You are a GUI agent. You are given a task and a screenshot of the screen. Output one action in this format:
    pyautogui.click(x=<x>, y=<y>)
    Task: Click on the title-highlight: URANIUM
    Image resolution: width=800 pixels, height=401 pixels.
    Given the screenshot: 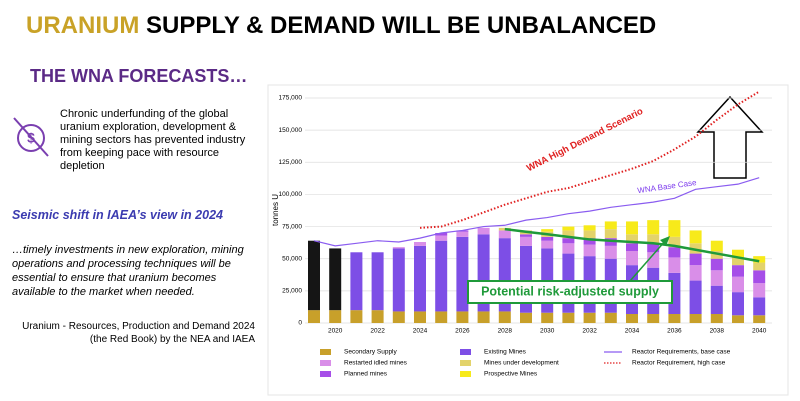 What is the action you would take?
    pyautogui.click(x=83, y=25)
    